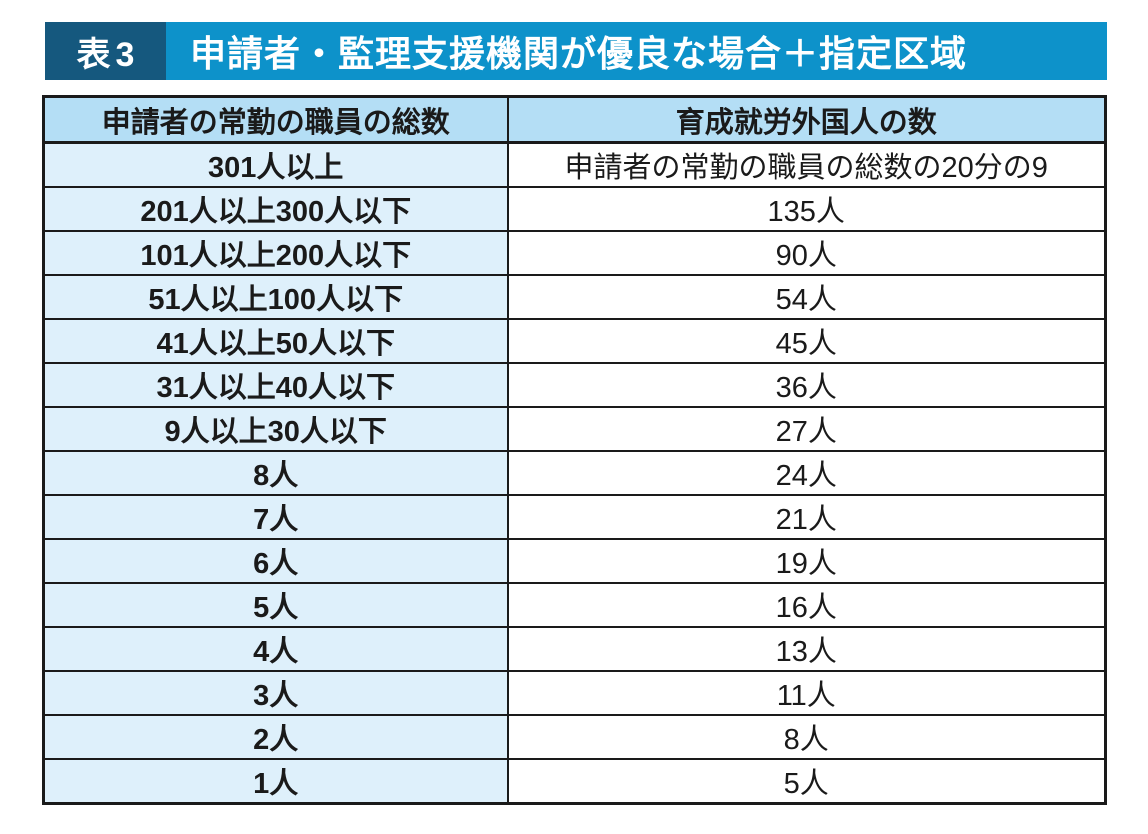 This screenshot has height=834, width=1148. I want to click on table-row: 41人以上50人以下 45人, so click(574, 341).